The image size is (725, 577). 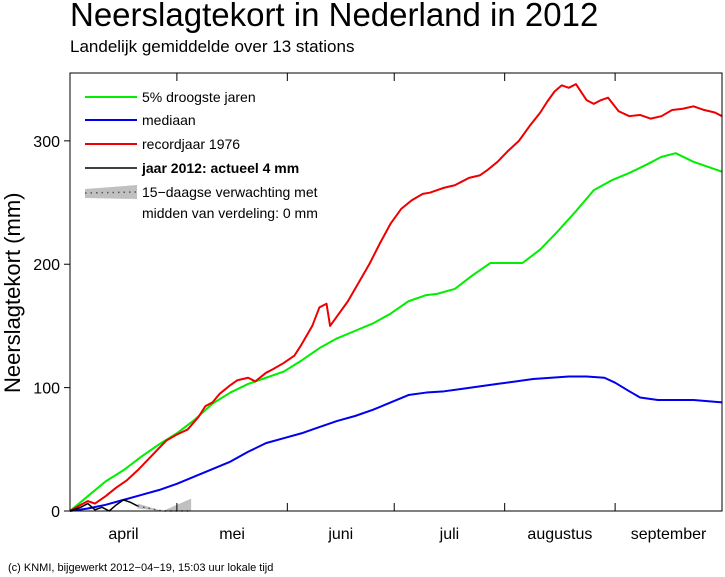 I want to click on legend-label-droogste: 5% droogste jaren, so click(x=199, y=97).